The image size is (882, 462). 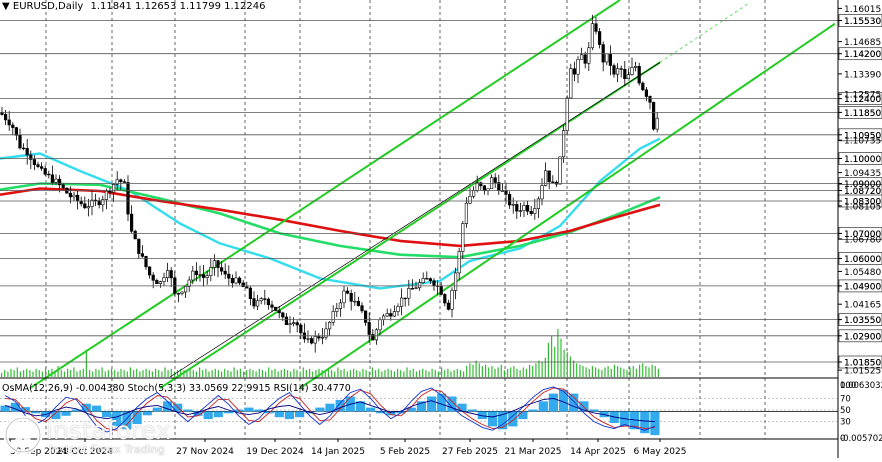 I want to click on ohlc-values: 1.11841 1.12653 1.11799 1.12246, so click(x=178, y=6).